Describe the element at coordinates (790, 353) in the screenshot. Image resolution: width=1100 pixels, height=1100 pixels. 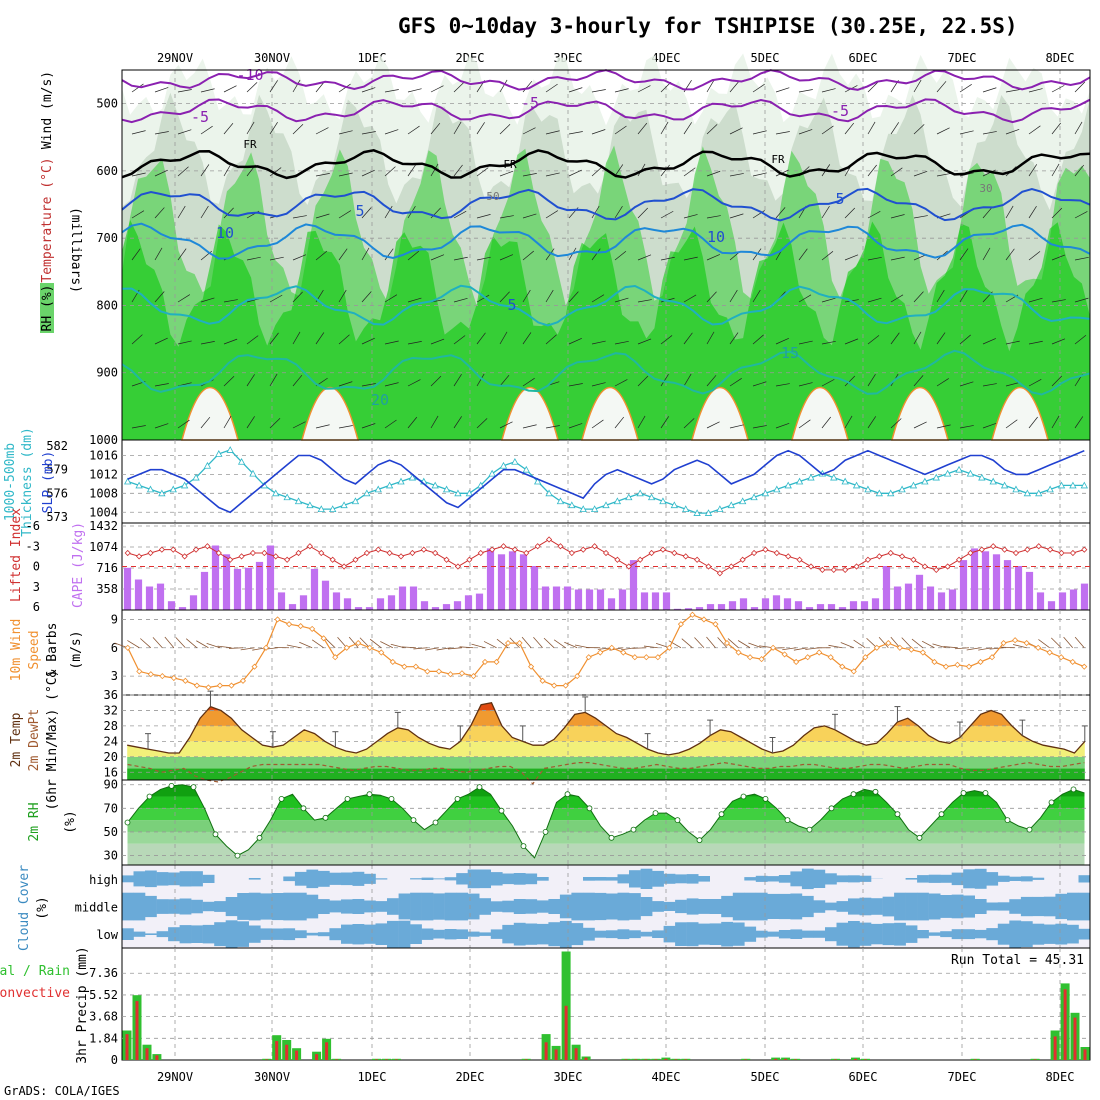
I see `contour-label: 15` at that location.